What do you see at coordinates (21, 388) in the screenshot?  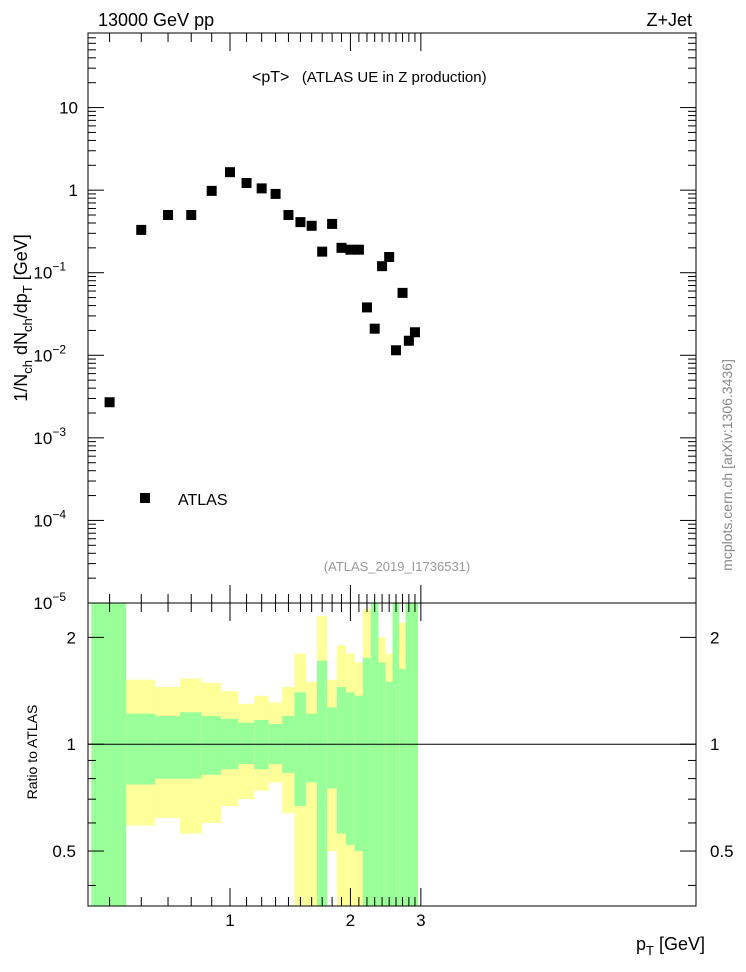 I see `ylabel-part-1: 1/N` at bounding box center [21, 388].